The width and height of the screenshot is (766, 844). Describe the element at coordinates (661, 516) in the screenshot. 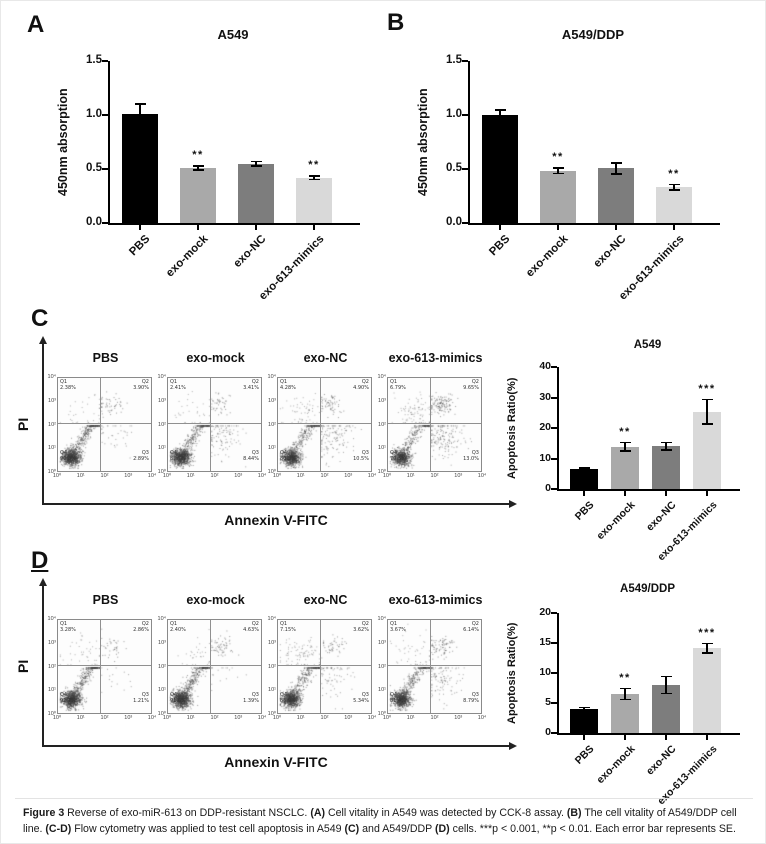

I see `x-category-label: exo-NC` at that location.